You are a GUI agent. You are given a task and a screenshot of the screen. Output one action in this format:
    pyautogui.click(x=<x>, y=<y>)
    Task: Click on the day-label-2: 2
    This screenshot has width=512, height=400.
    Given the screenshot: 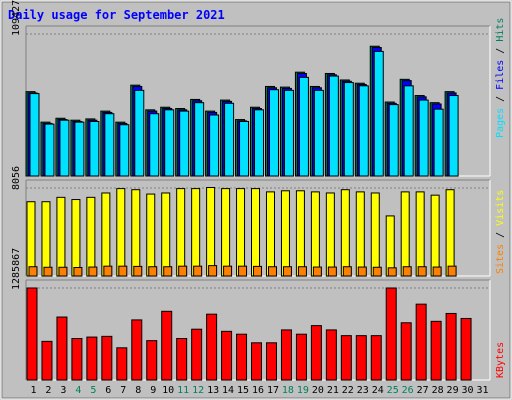 What is the action you would take?
    pyautogui.click(x=48, y=390)
    